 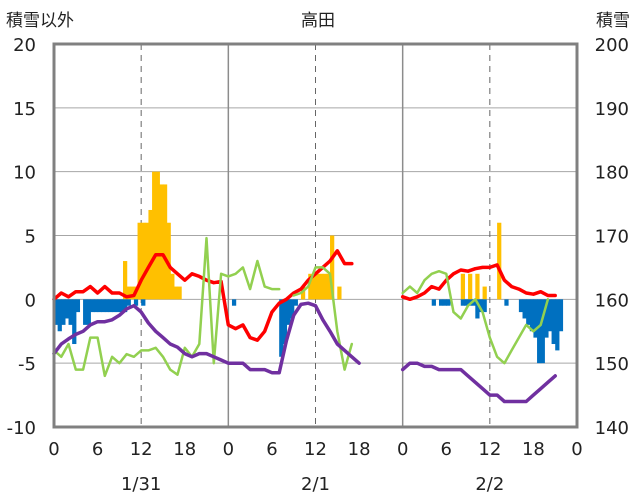 I want to click on x-date-label: 1/31, so click(x=141, y=484).